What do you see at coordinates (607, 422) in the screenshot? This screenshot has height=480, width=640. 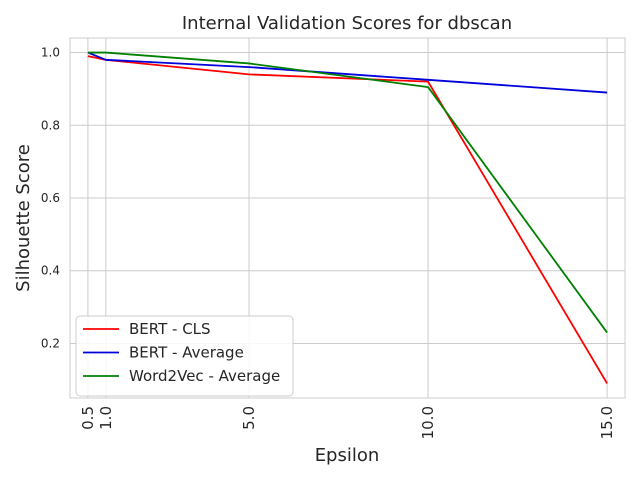 I see `x-tick-label: 15.0` at bounding box center [607, 422].